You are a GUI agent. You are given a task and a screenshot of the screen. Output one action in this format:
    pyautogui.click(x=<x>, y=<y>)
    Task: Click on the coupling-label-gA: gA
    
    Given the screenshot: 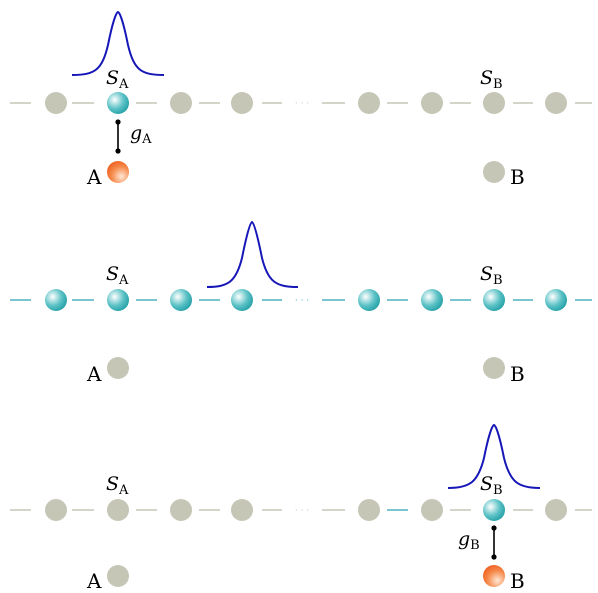 What is the action you would take?
    pyautogui.click(x=141, y=134)
    